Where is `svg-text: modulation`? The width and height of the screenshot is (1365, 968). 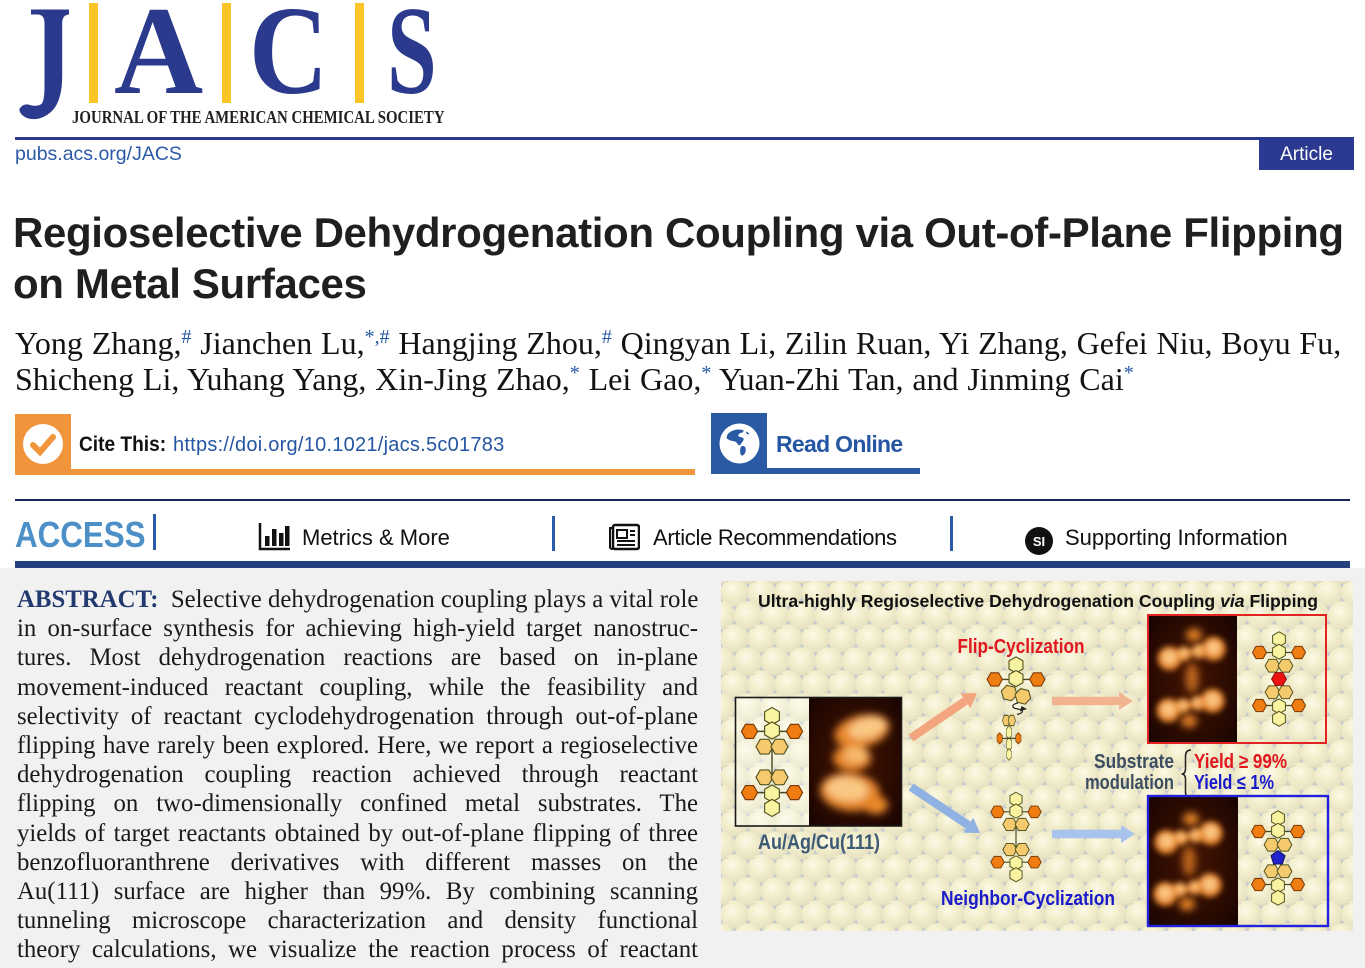 svg-text: modulation is located at coordinates (1129, 783).